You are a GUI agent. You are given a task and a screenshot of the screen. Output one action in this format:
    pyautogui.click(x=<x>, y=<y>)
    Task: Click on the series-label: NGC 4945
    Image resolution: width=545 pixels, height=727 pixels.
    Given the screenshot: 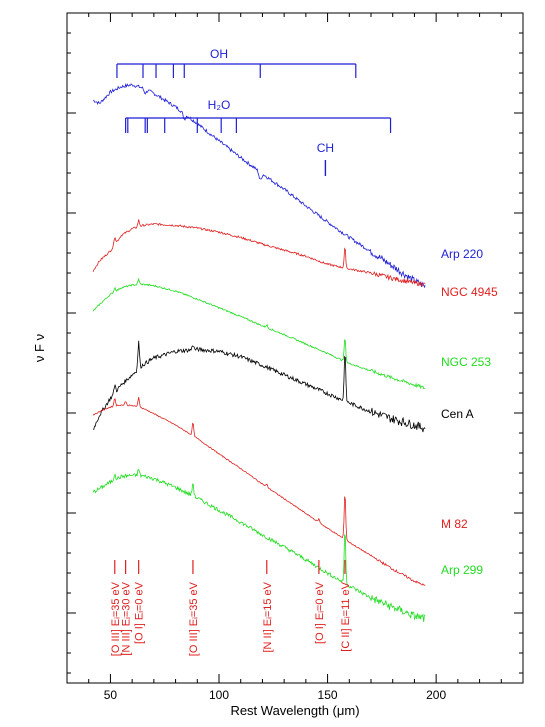 What is the action you would take?
    pyautogui.click(x=469, y=292)
    